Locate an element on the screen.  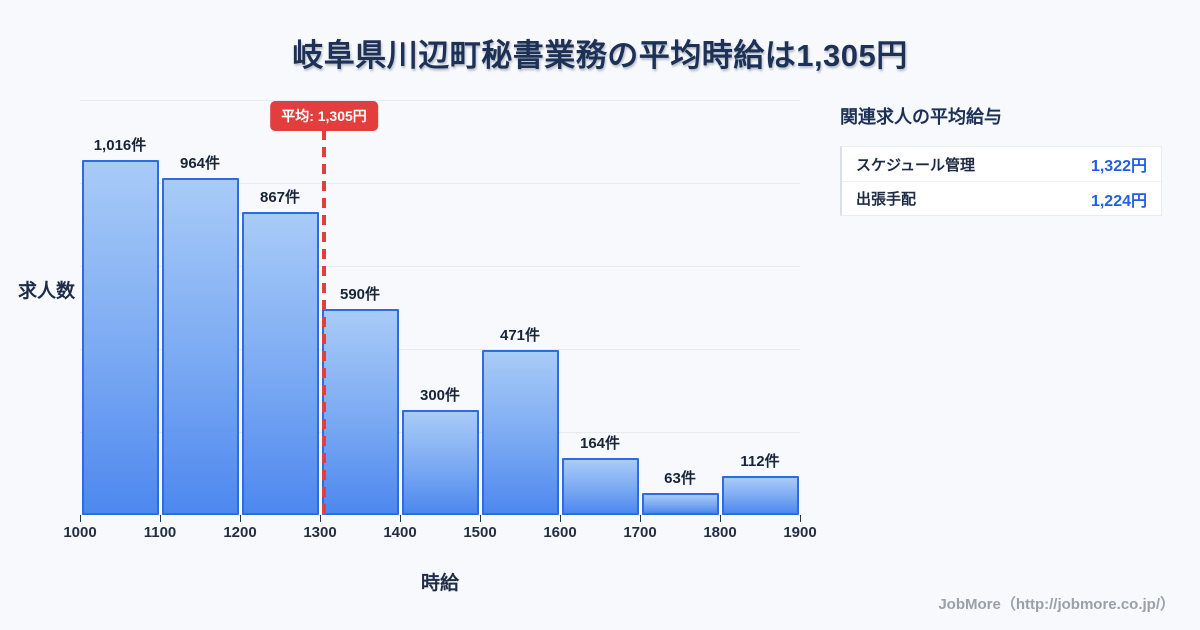
x-axis-tick-label: 1800 is located at coordinates (720, 532).